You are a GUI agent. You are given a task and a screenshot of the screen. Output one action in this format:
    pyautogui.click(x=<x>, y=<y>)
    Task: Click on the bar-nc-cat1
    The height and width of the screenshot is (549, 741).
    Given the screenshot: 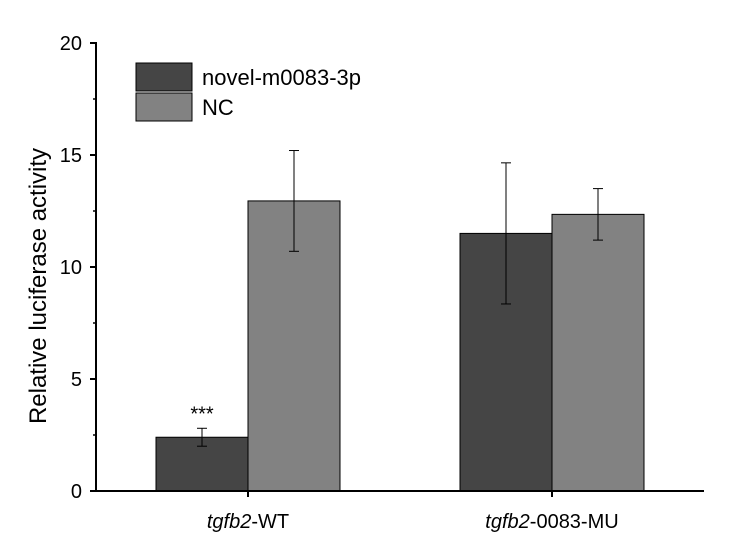 What is the action you would take?
    pyautogui.click(x=598, y=352)
    